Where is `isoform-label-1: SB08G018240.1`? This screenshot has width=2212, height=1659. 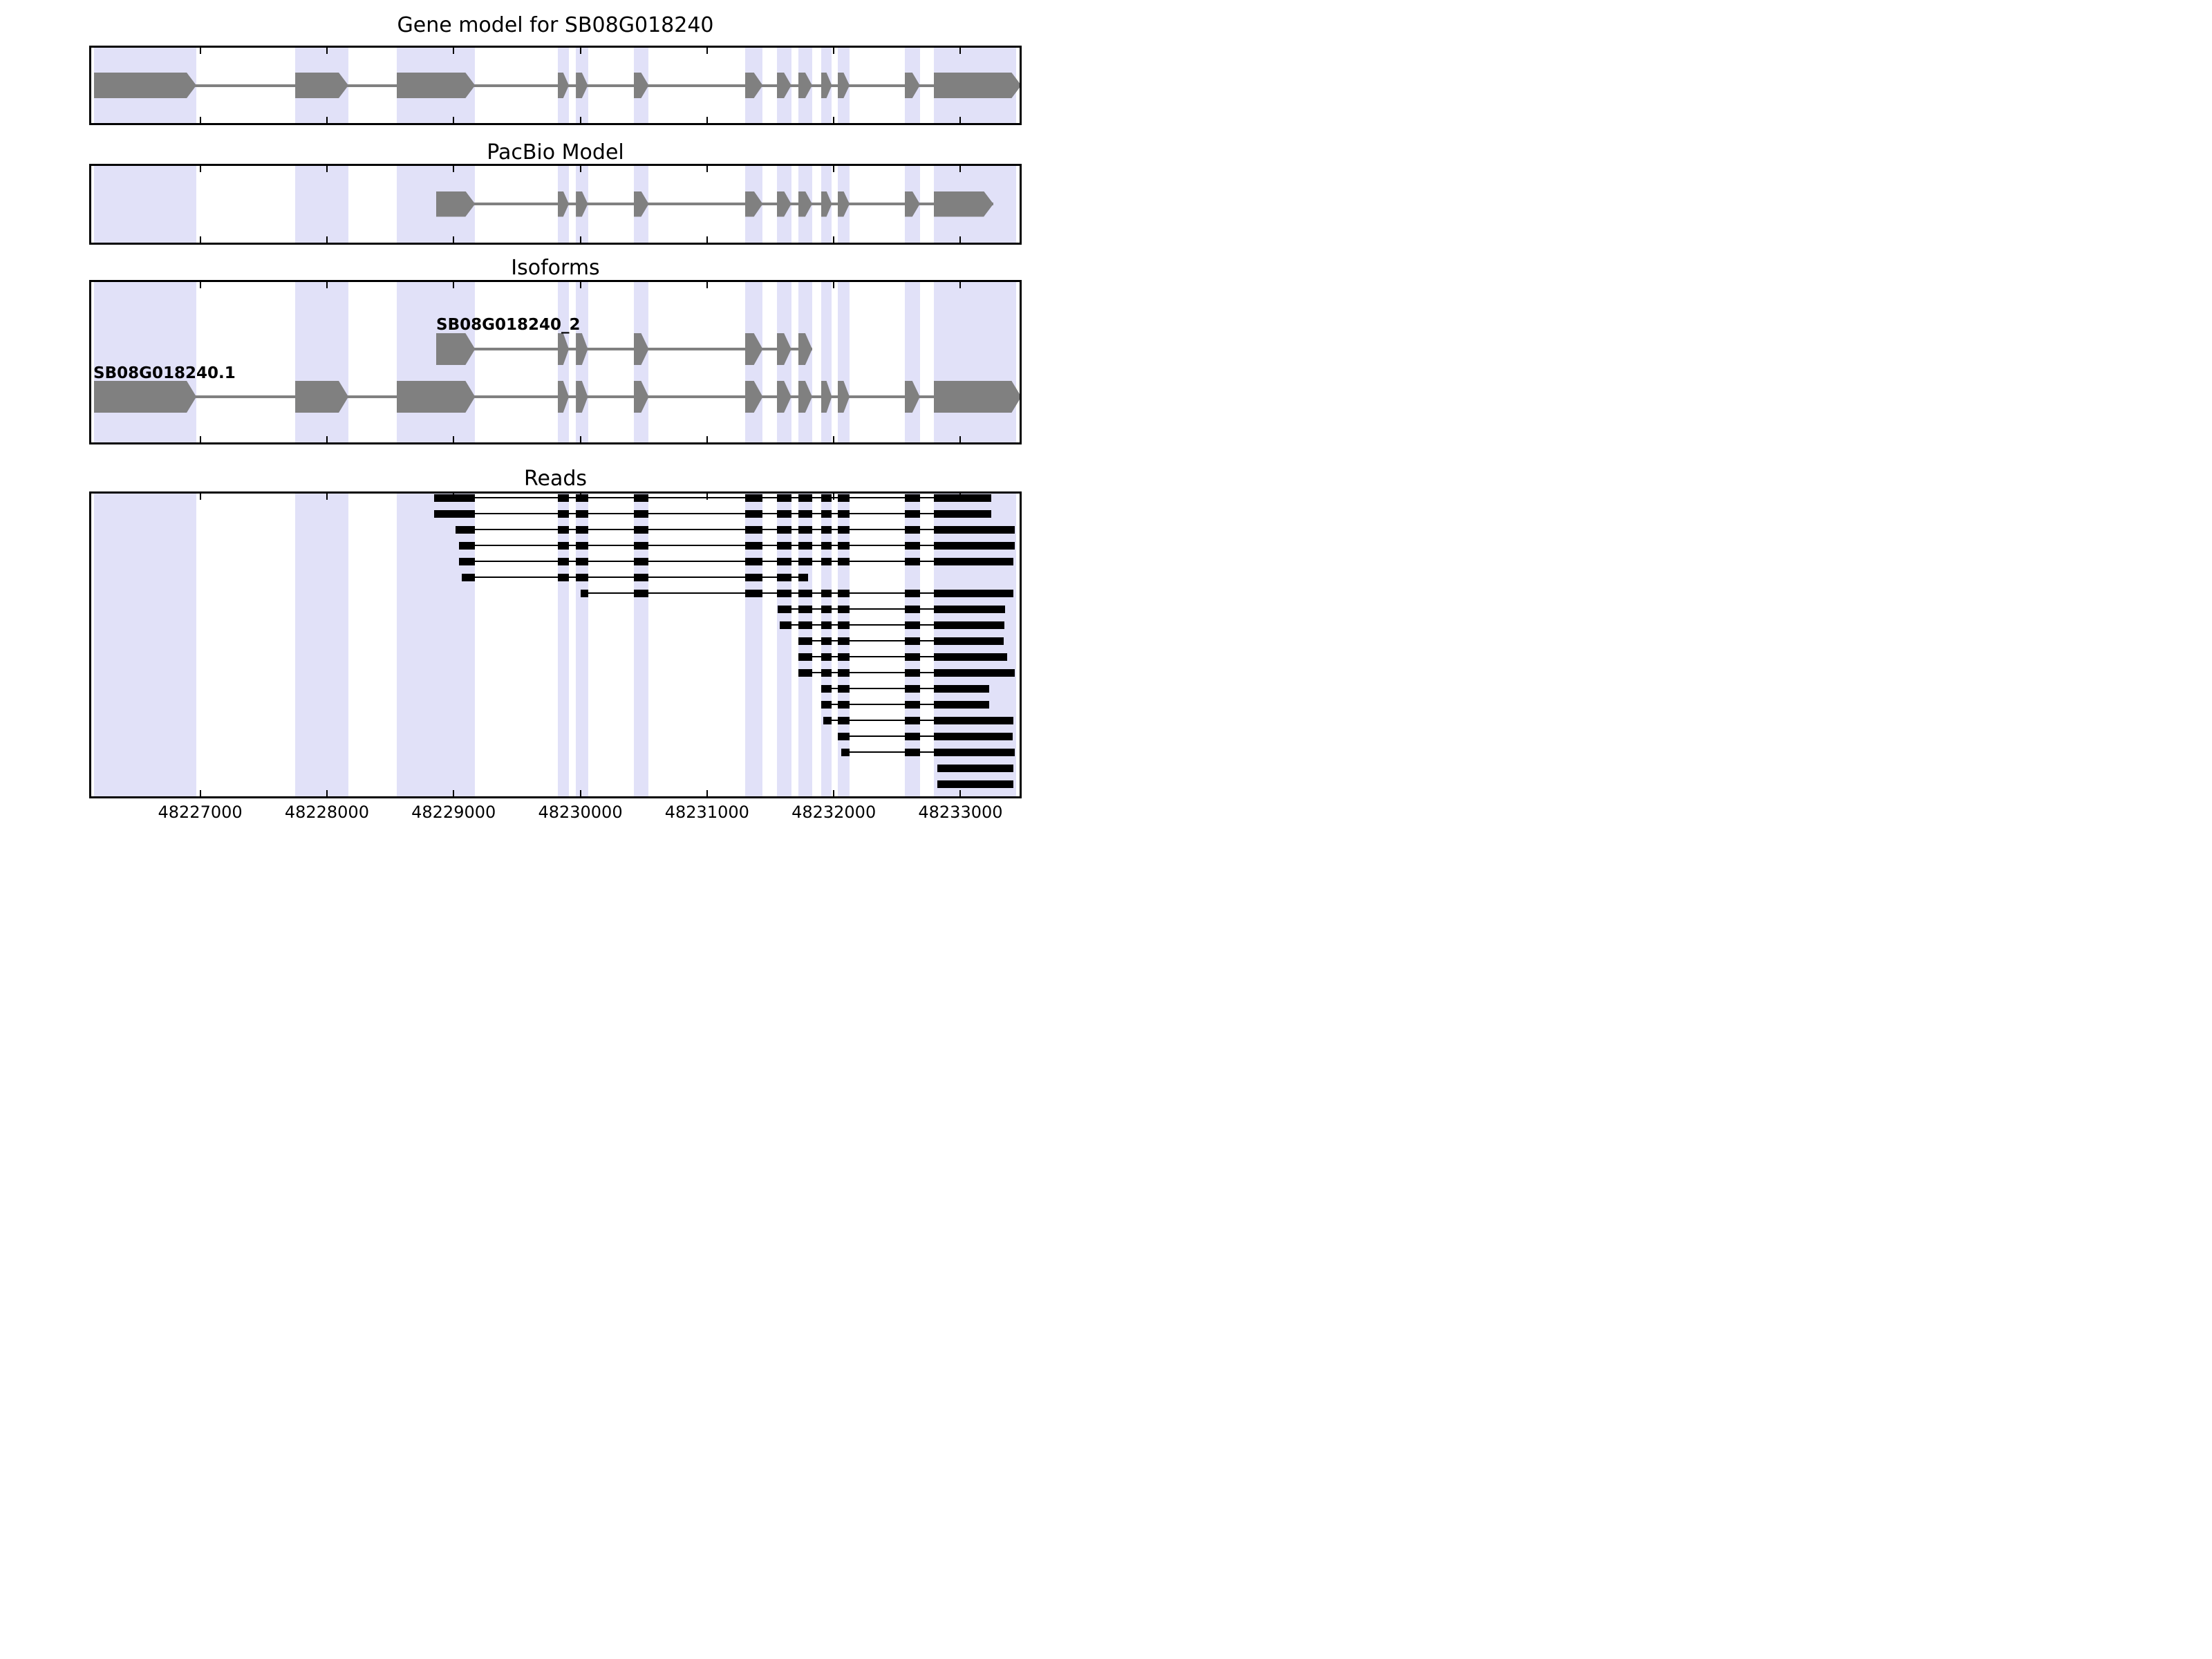 isoform-label-1: SB08G018240.1 is located at coordinates (164, 373).